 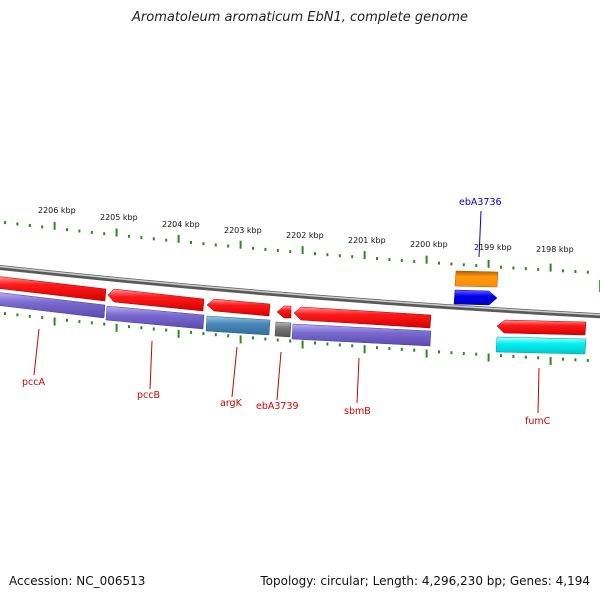 I want to click on gene-ebA3736, so click(x=476, y=288).